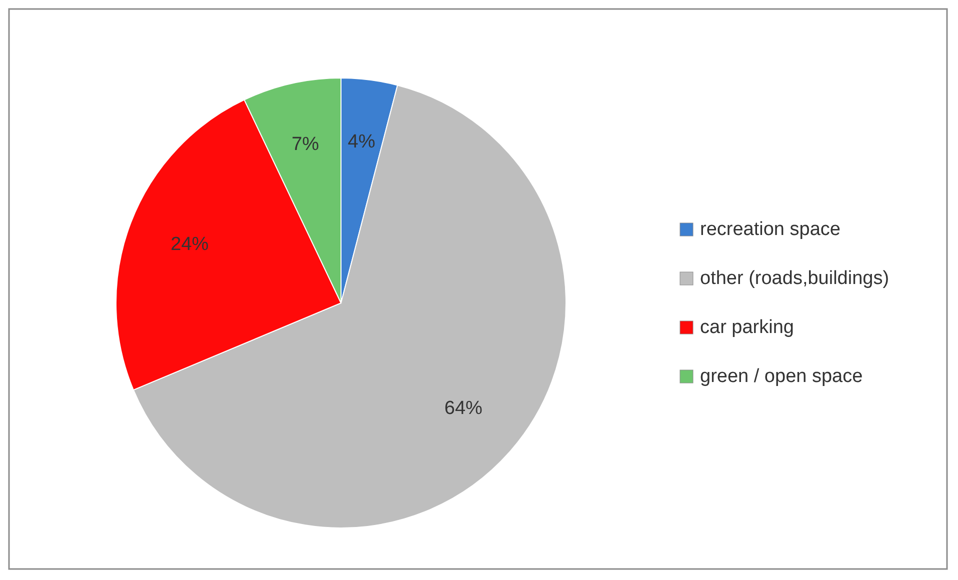  What do you see at coordinates (463, 409) in the screenshot?
I see `data-label: 64%` at bounding box center [463, 409].